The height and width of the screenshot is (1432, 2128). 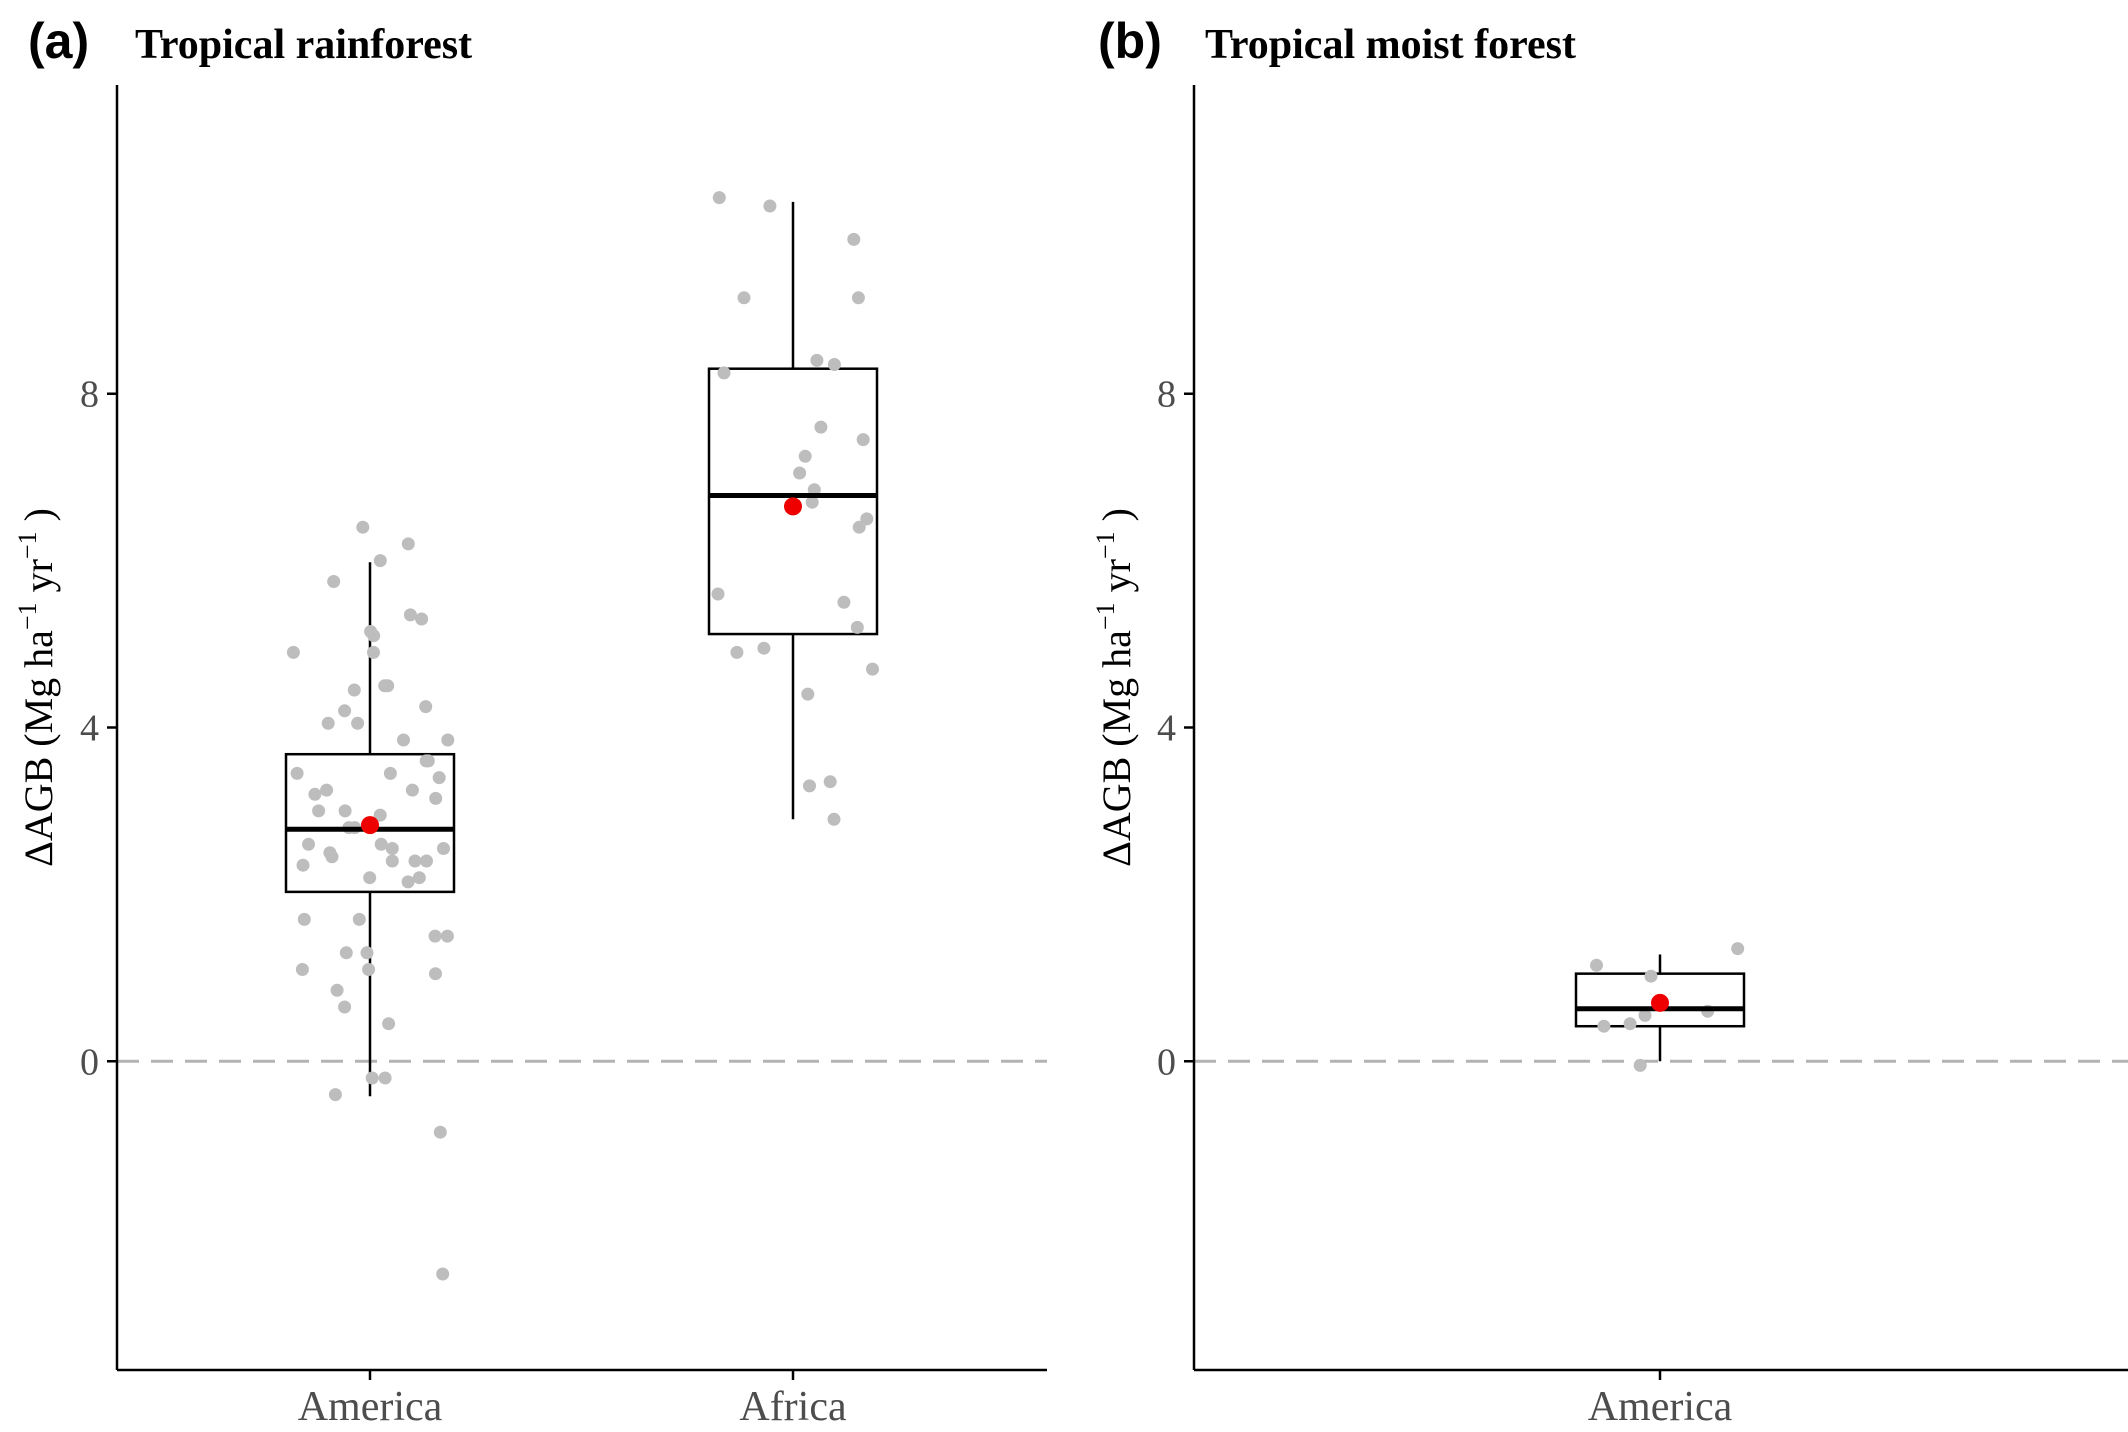 What do you see at coordinates (89, 395) in the screenshot?
I see `y-tick-label: 8` at bounding box center [89, 395].